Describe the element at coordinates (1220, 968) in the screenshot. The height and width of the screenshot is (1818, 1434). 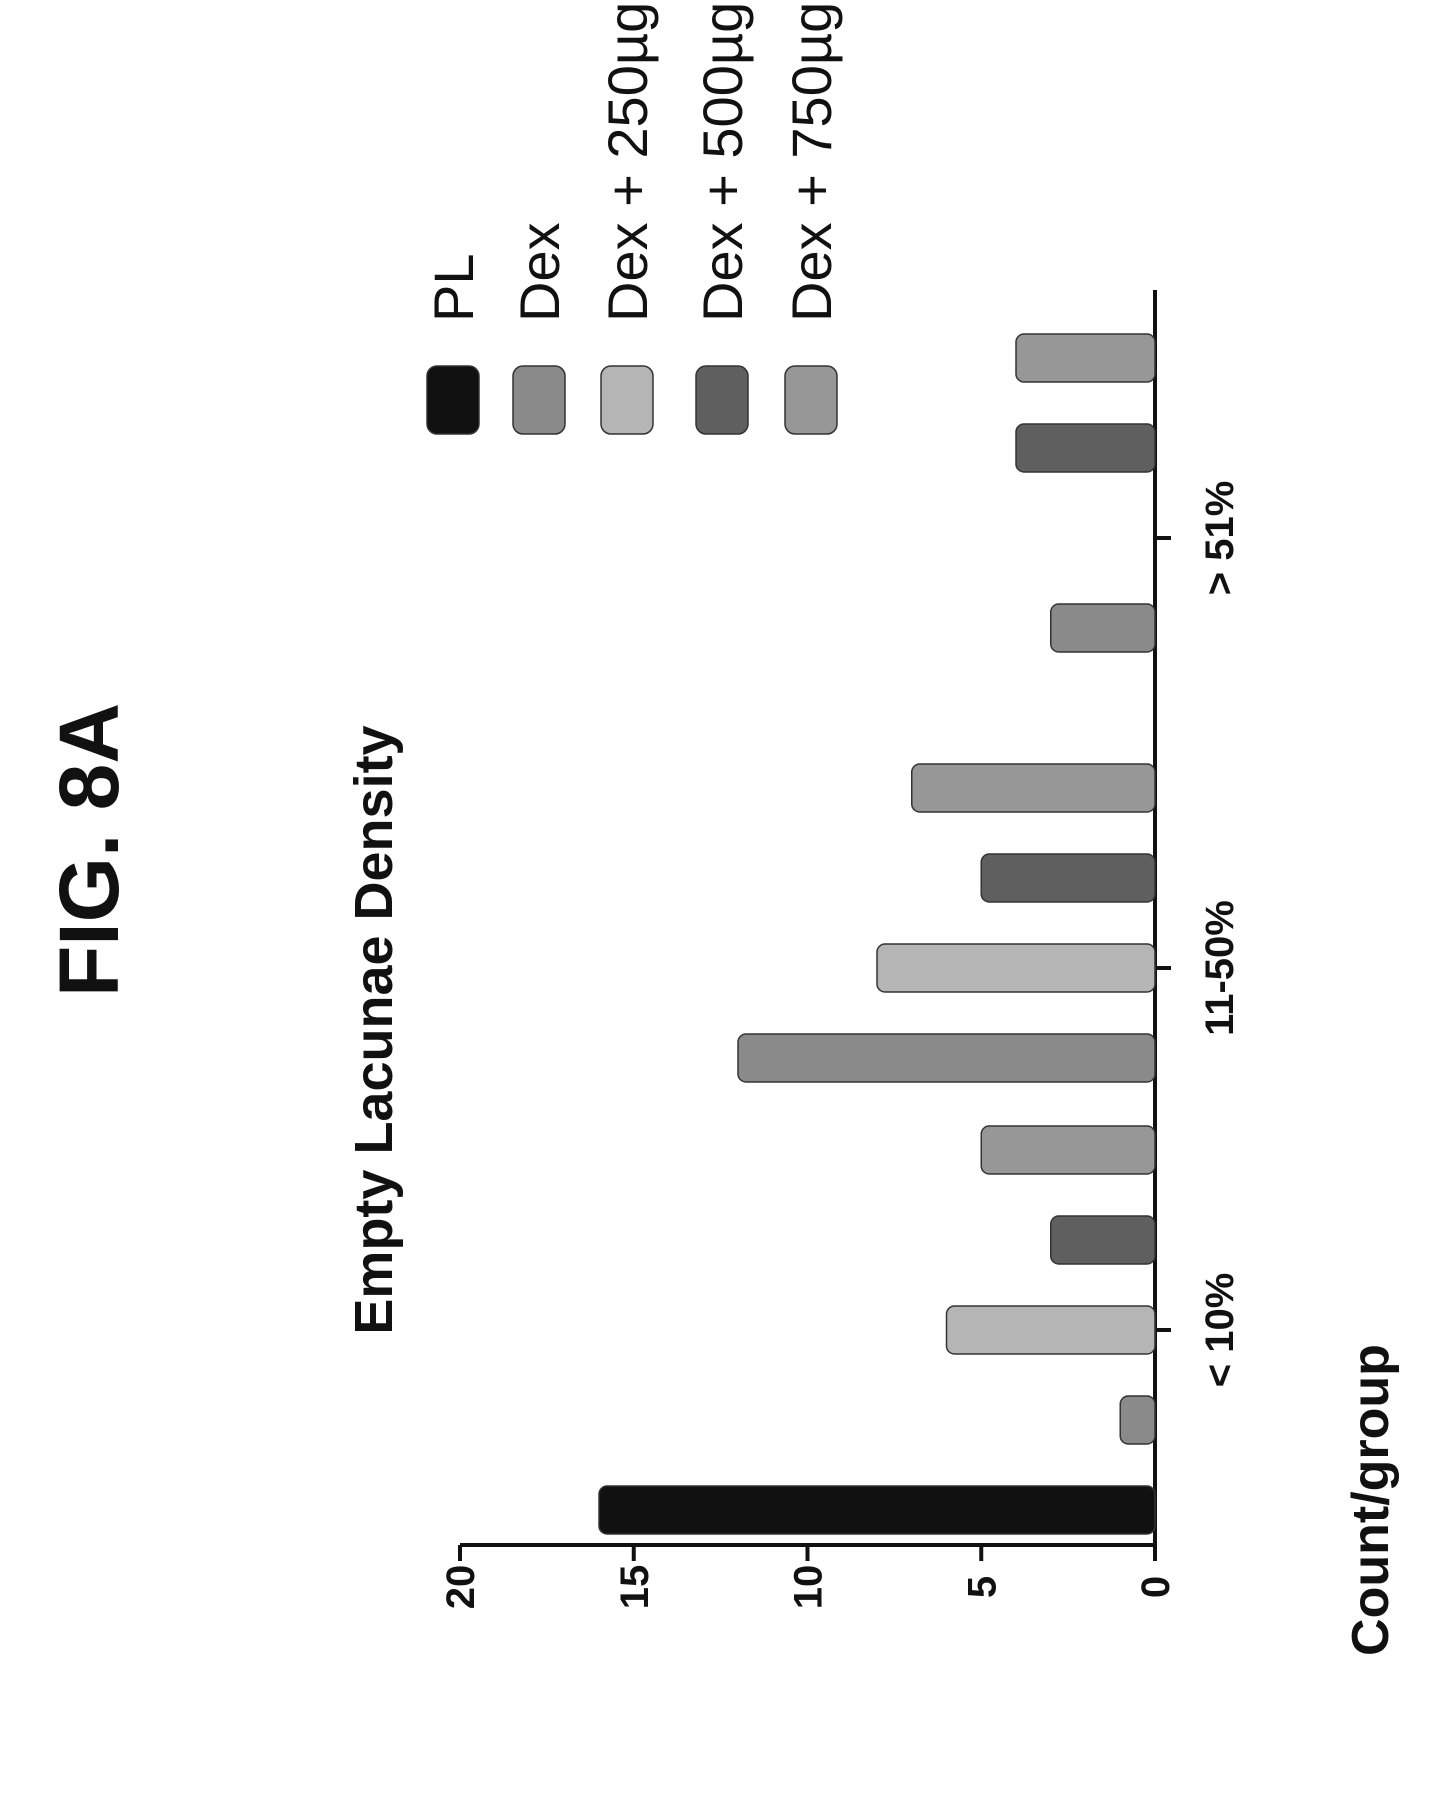
I see `x-tick-label-1: 11-50%` at that location.